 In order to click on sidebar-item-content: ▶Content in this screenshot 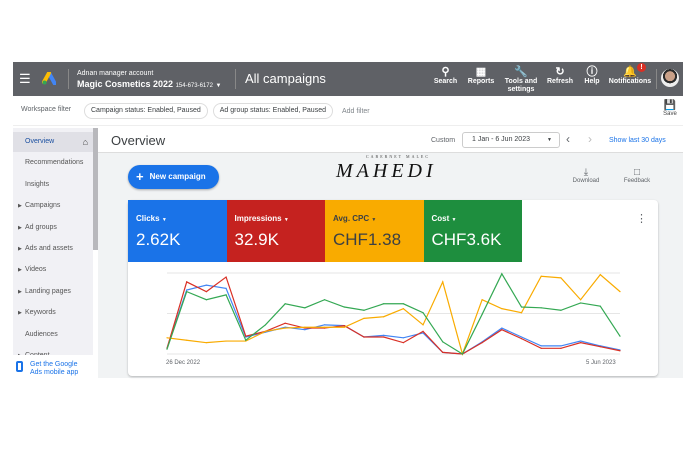, I will do `click(53, 350)`.